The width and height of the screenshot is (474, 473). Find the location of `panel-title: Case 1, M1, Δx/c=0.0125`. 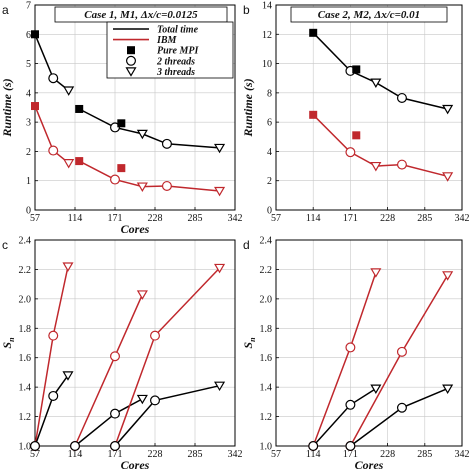

panel-title: Case 1, M1, Δx/c=0.0125 is located at coordinates (141, 15).